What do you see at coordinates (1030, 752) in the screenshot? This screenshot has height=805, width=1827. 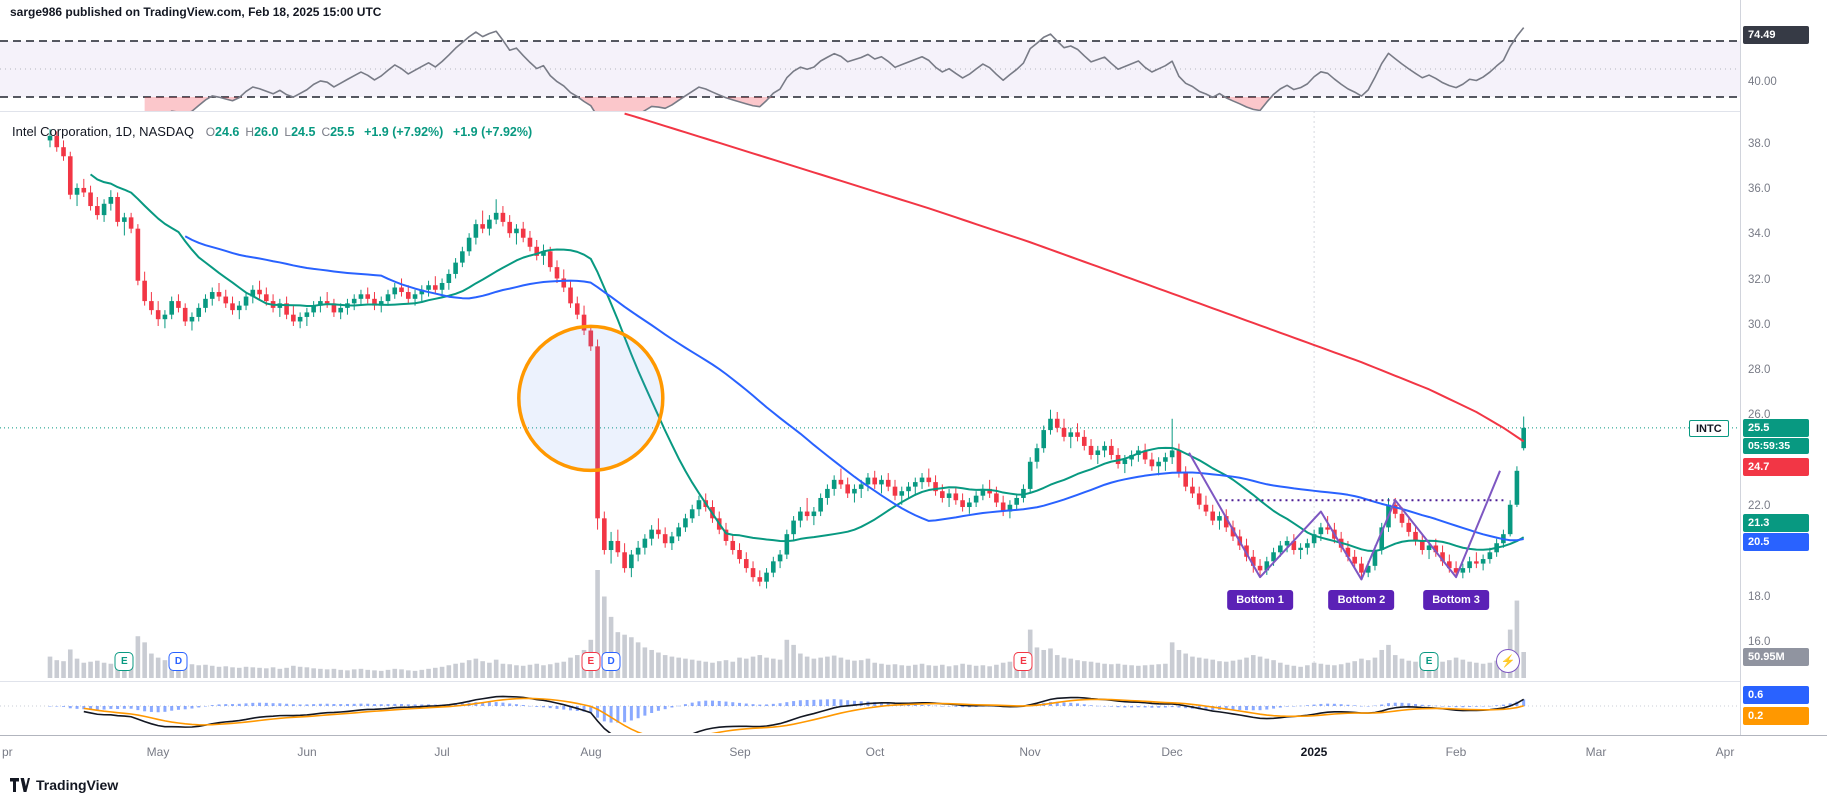 I see `time-axis-label: Nov` at bounding box center [1030, 752].